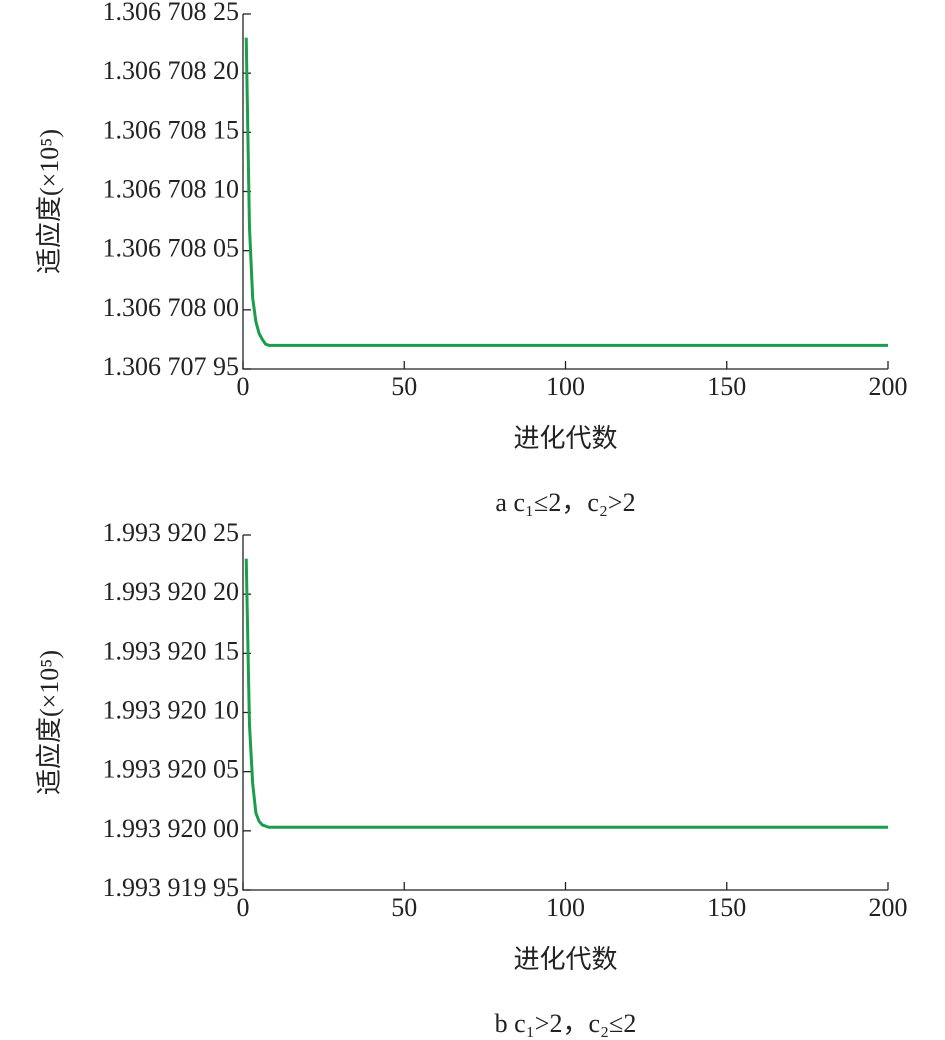 The height and width of the screenshot is (1040, 945). What do you see at coordinates (565, 502) in the screenshot?
I see `caption: a c₁≤2，c₂>2` at bounding box center [565, 502].